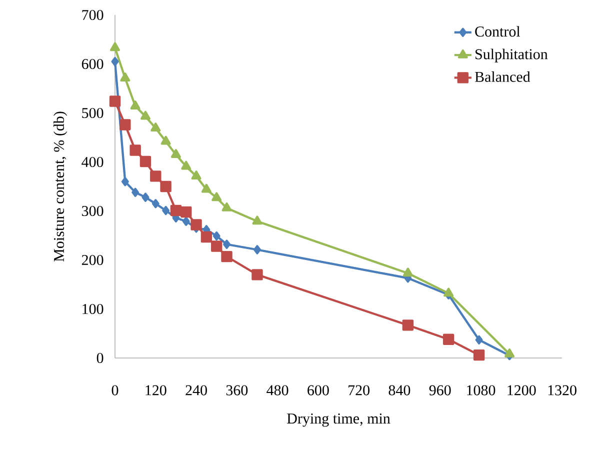 The height and width of the screenshot is (463, 609). I want to click on y-tick-label: 0, so click(100, 358).